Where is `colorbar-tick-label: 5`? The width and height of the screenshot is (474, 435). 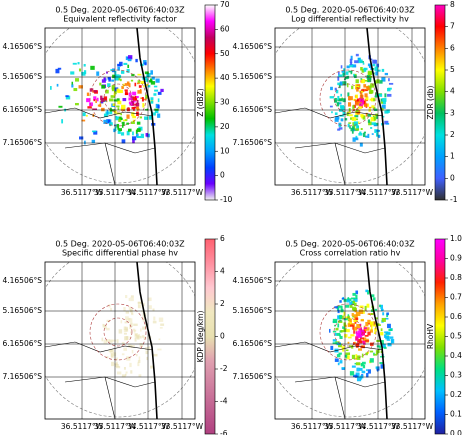
colorbar-tick-label: 5 is located at coordinates (452, 69).